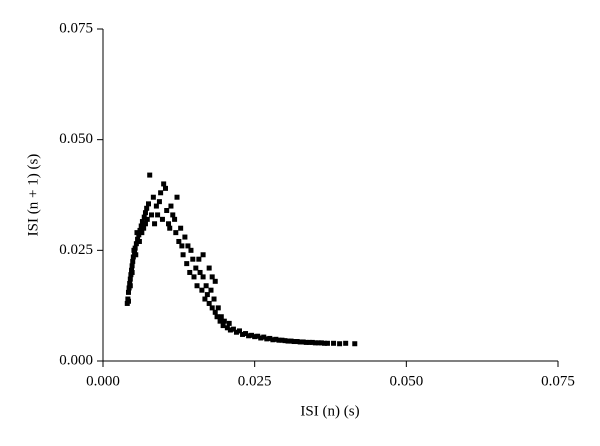  What do you see at coordinates (103, 381) in the screenshot?
I see `x-tick-label: 0.000` at bounding box center [103, 381].